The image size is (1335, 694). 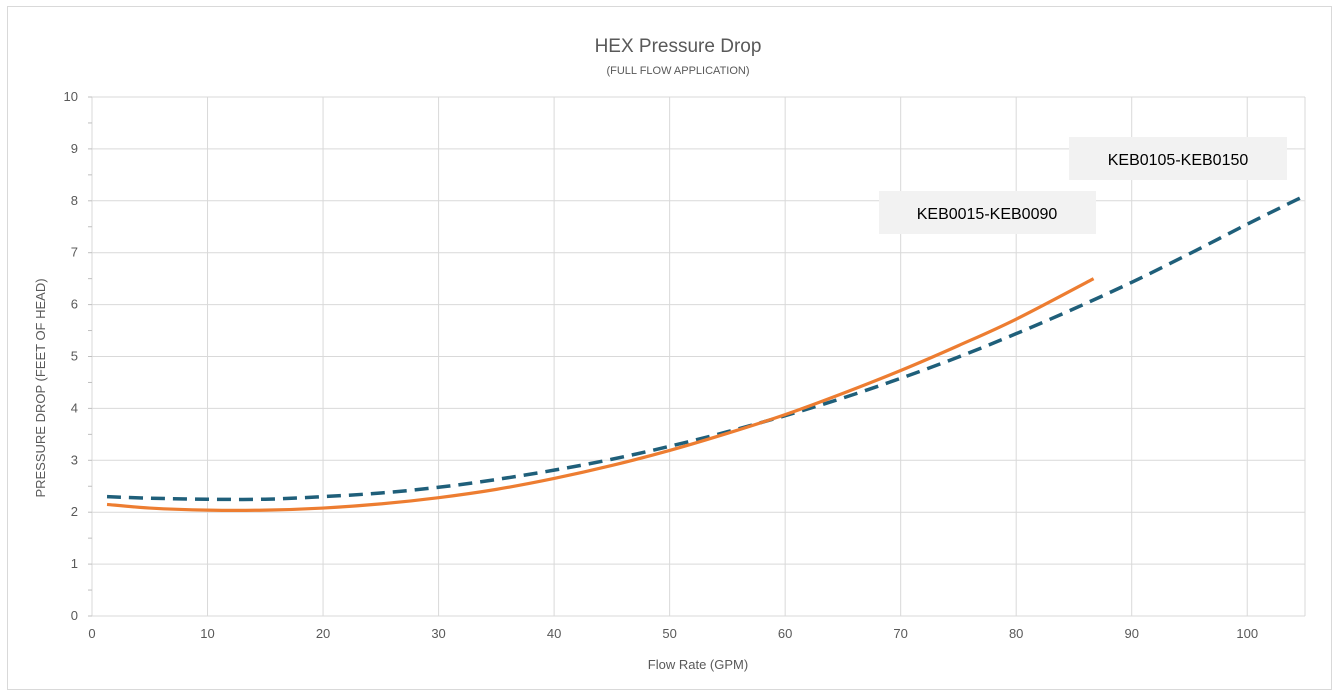 What do you see at coordinates (1016, 633) in the screenshot?
I see `x-tick-label: 80` at bounding box center [1016, 633].